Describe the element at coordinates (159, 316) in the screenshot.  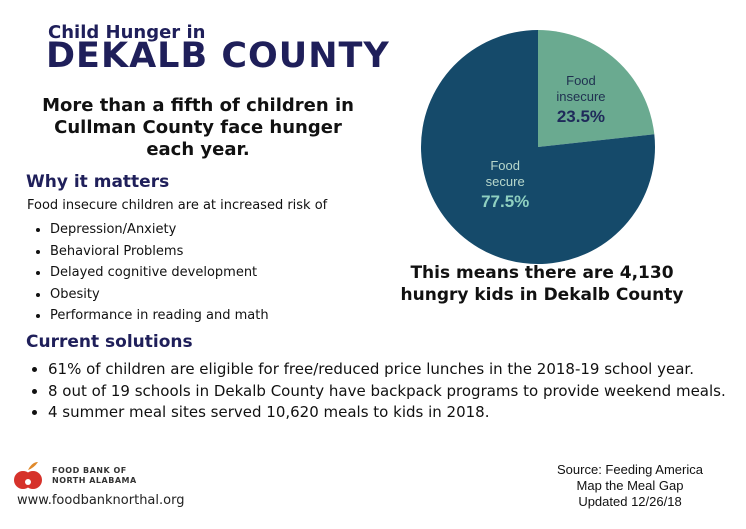
I see `list-item: Performance in reading and math` at that location.